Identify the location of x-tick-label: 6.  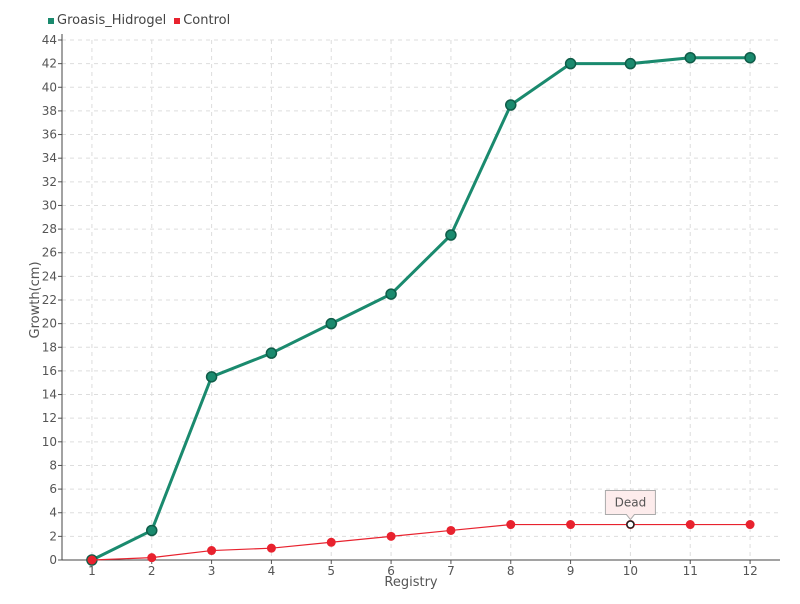
(391, 571).